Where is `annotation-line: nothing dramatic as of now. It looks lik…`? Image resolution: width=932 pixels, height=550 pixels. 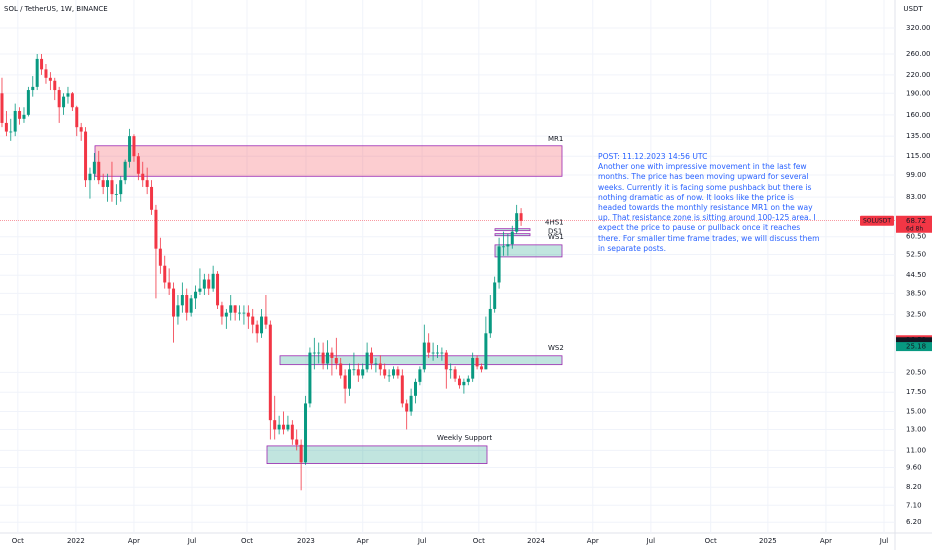 annotation-line: nothing dramatic as of now. It looks lik… is located at coordinates (696, 197).